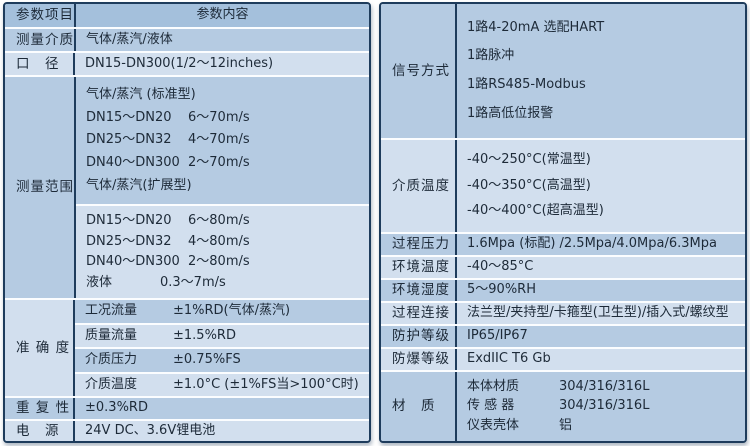 The image size is (750, 446). I want to click on range-line: DN40～DN300 2～80m/s, so click(227, 262).